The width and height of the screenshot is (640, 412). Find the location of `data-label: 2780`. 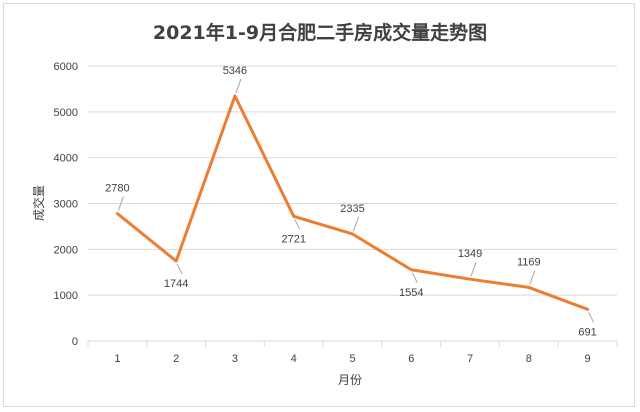

data-label: 2780 is located at coordinates (117, 189).